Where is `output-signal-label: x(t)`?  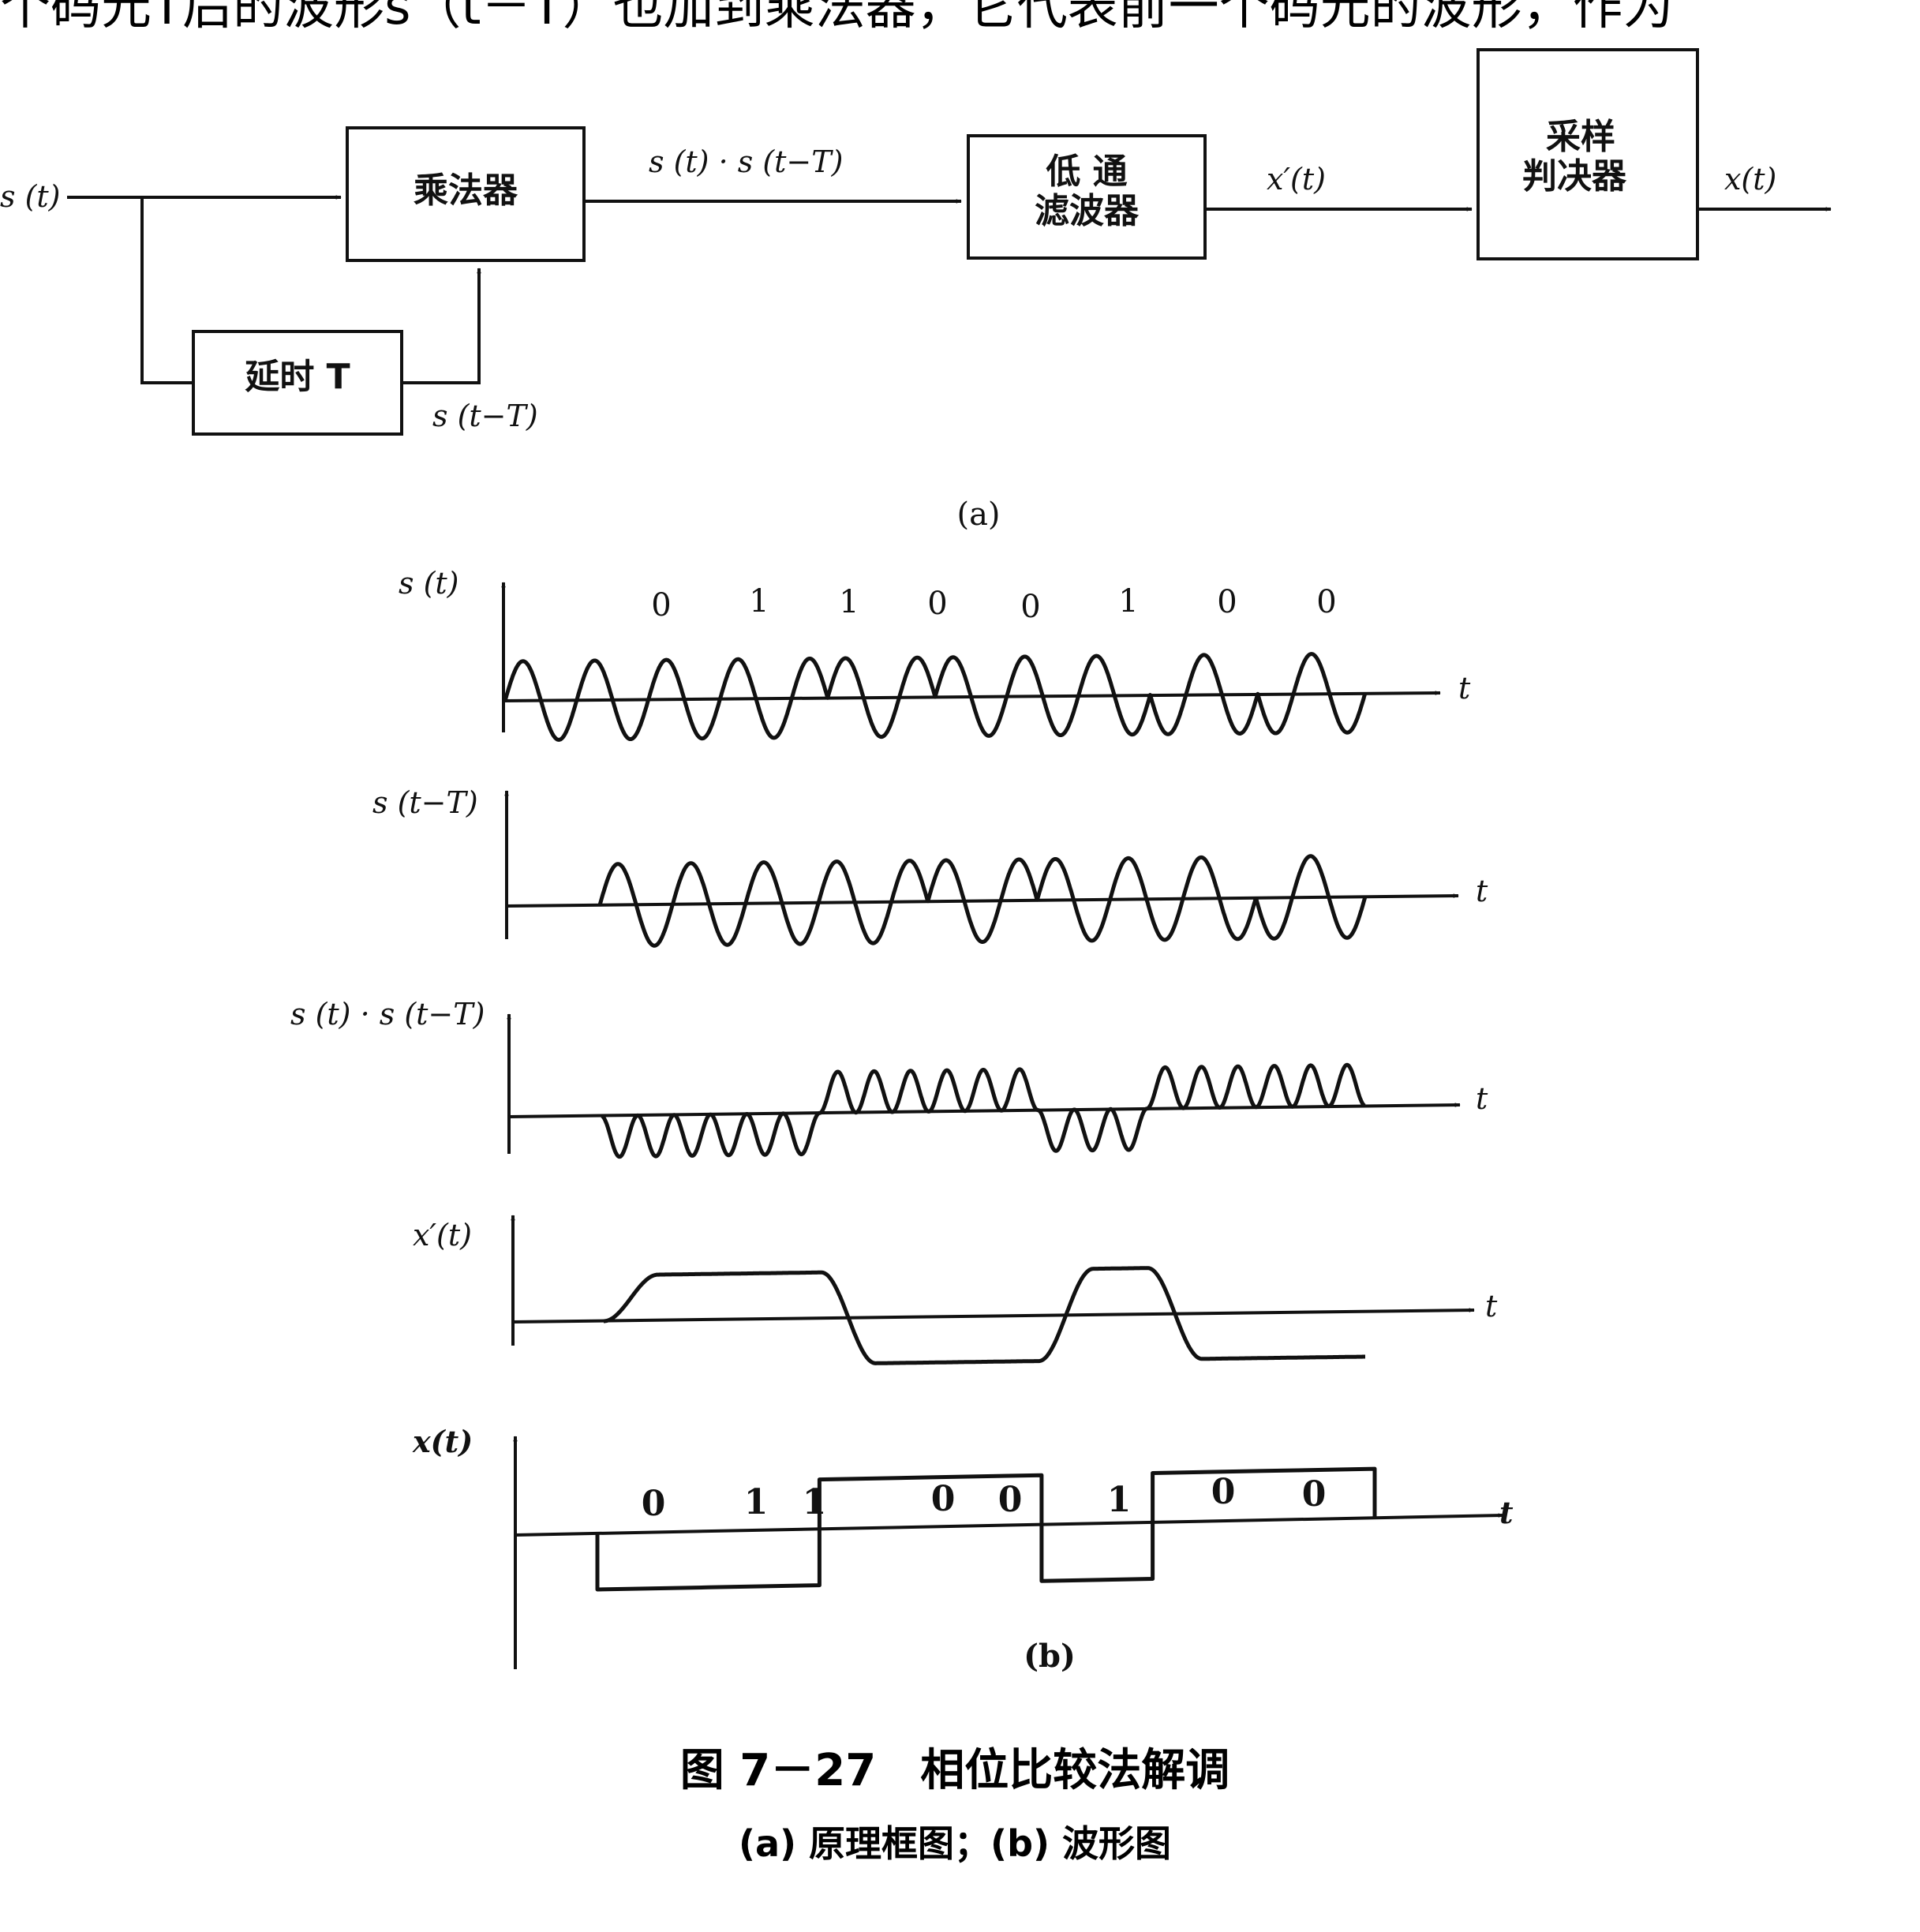 output-signal-label: x(t) is located at coordinates (1750, 179).